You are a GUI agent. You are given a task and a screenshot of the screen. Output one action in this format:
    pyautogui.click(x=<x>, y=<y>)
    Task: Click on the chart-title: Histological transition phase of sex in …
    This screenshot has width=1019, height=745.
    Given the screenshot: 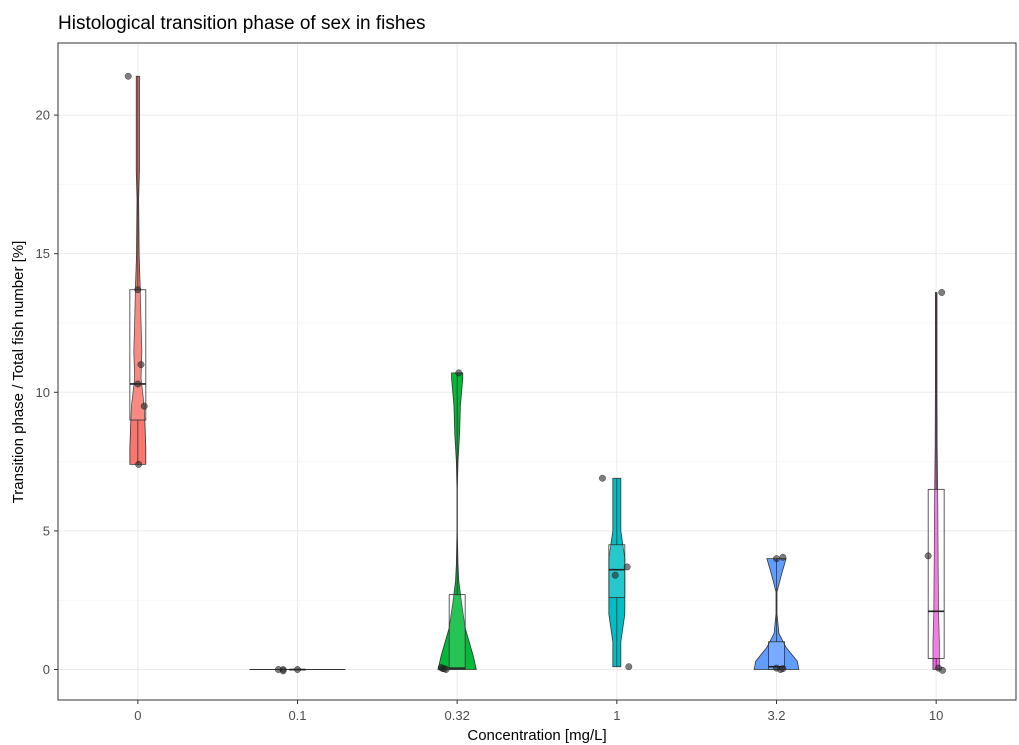 What is the action you would take?
    pyautogui.click(x=242, y=23)
    